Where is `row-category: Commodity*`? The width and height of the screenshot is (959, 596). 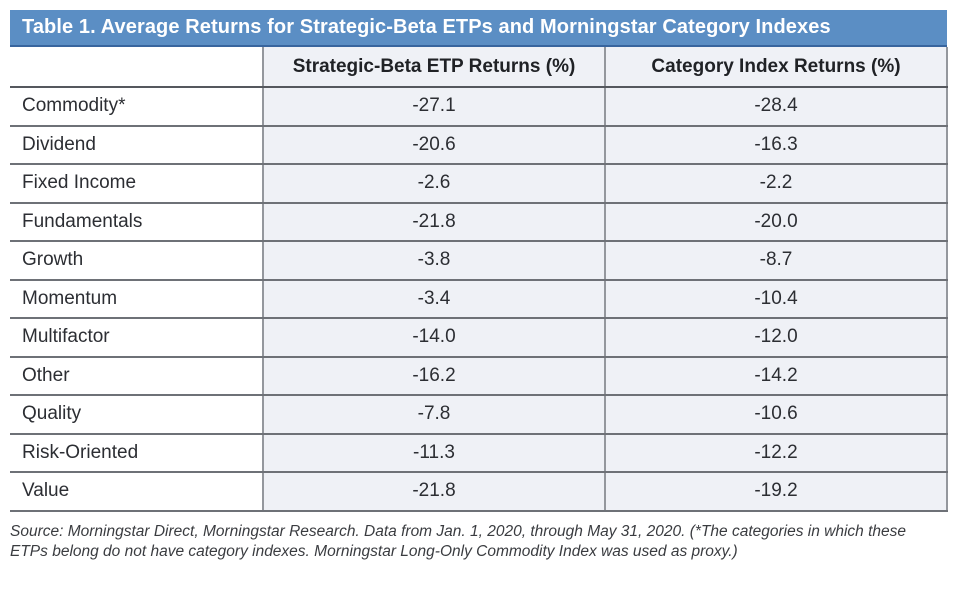 row-category: Commodity* is located at coordinates (136, 107).